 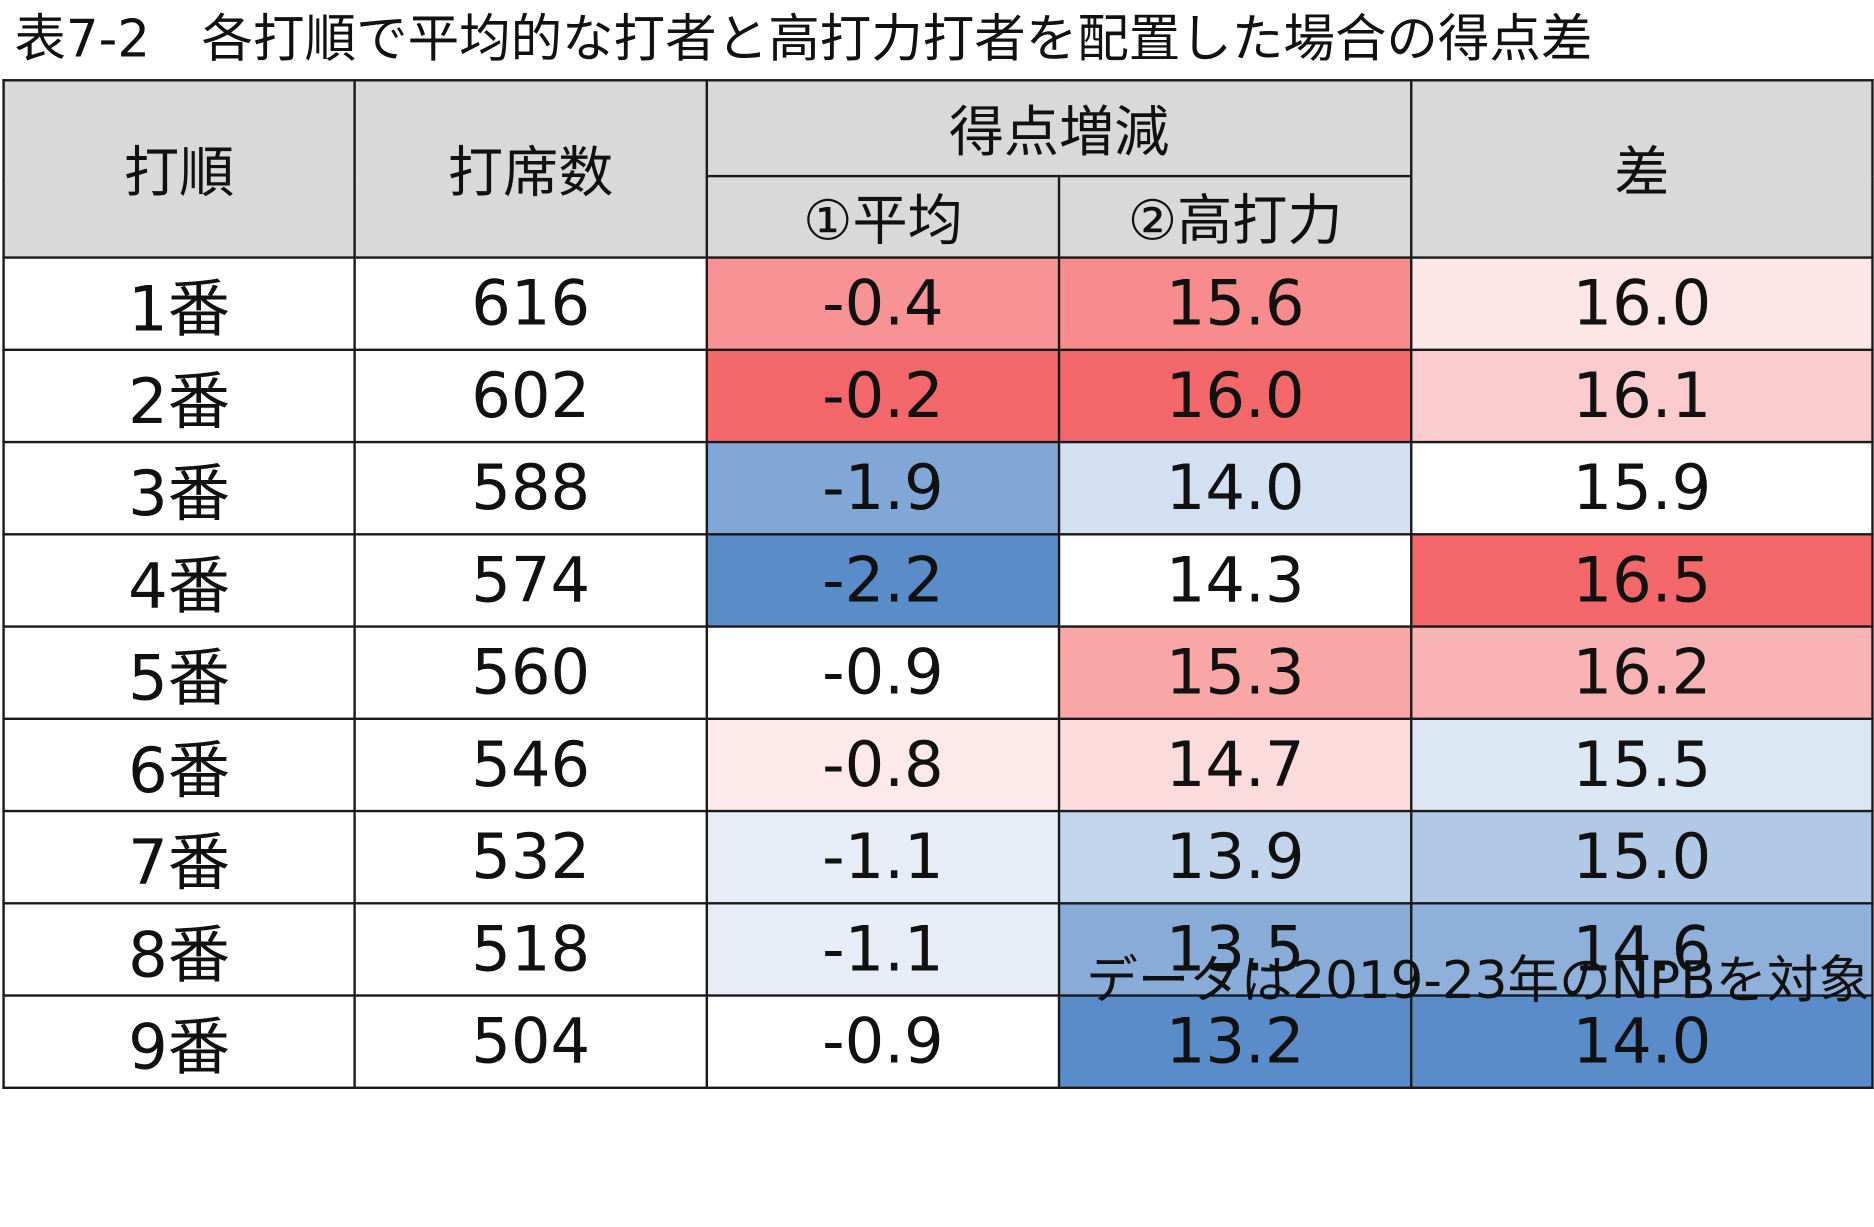 I want to click on cell-average: -2.2, so click(x=883, y=580).